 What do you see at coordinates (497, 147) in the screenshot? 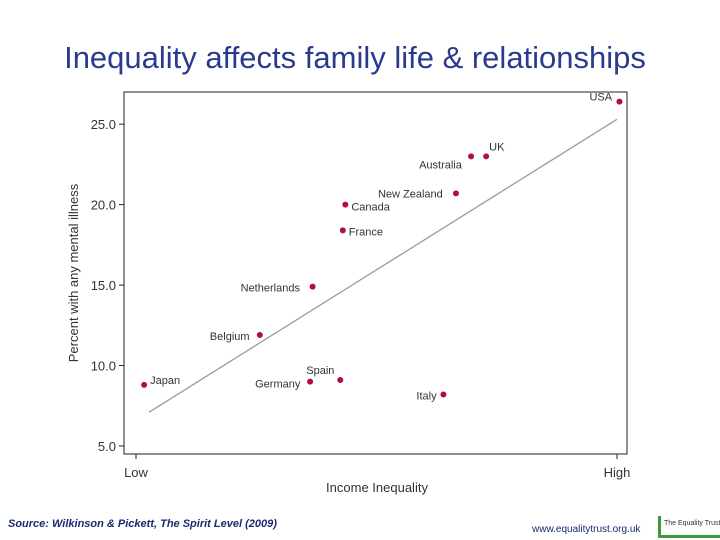
I see `point-label-uk: UK` at bounding box center [497, 147].